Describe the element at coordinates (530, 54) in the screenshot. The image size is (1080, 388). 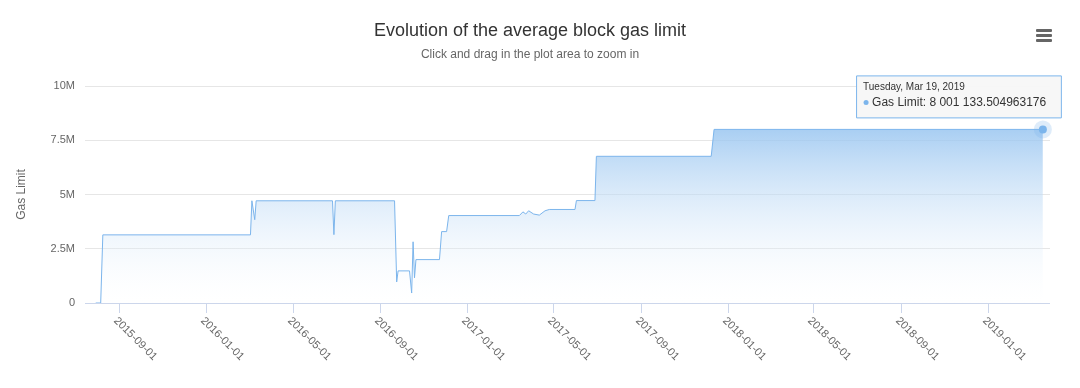
I see `chart-subtitle: Click and drag in the plot area to zoom in` at that location.